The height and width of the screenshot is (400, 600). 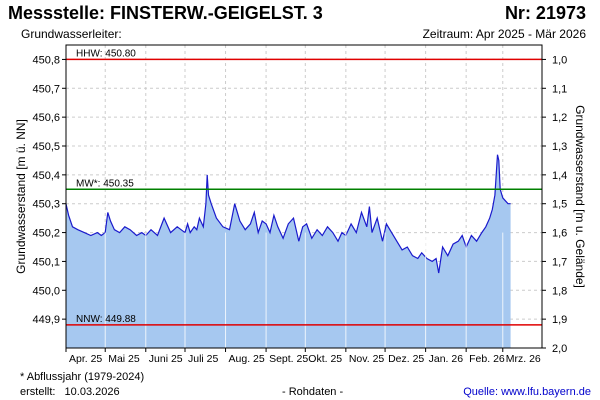 What do you see at coordinates (406, 359) in the screenshot?
I see `x-tick-label: Dez. 25` at bounding box center [406, 359].